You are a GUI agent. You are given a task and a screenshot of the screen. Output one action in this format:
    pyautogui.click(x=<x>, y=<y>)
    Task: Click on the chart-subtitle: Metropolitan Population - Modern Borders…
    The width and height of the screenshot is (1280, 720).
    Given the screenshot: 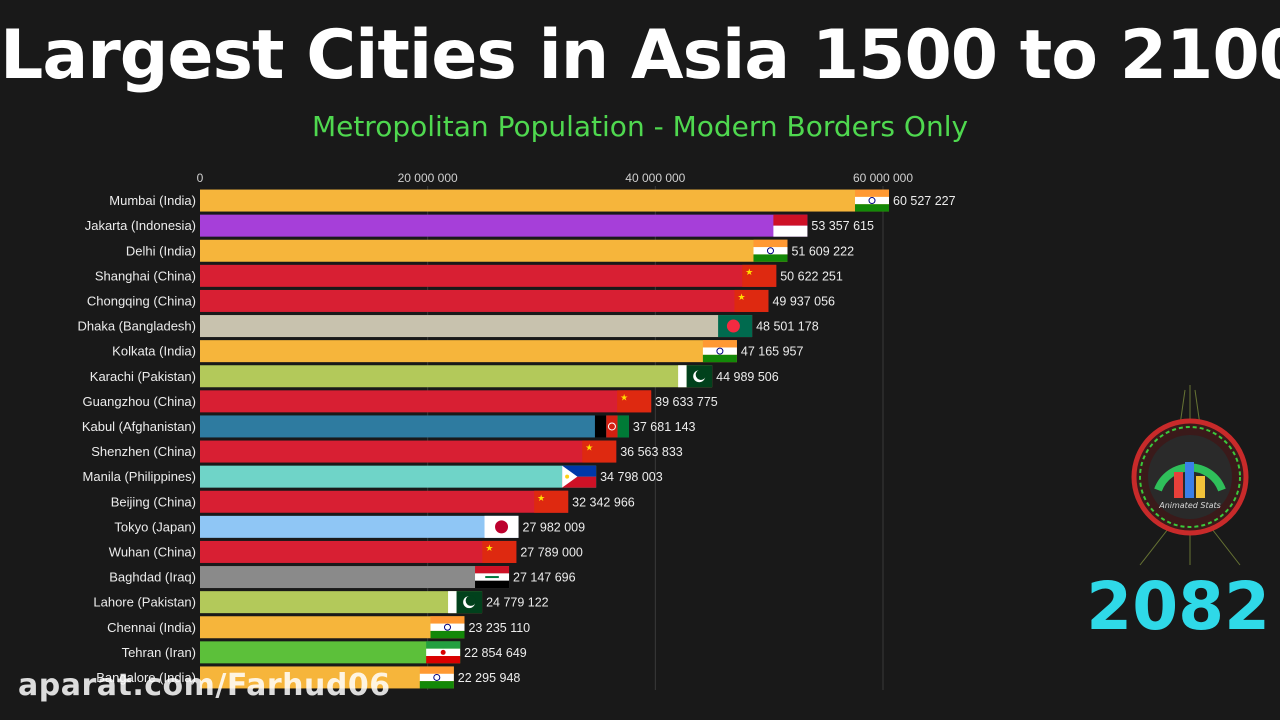 What is the action you would take?
    pyautogui.click(x=640, y=126)
    